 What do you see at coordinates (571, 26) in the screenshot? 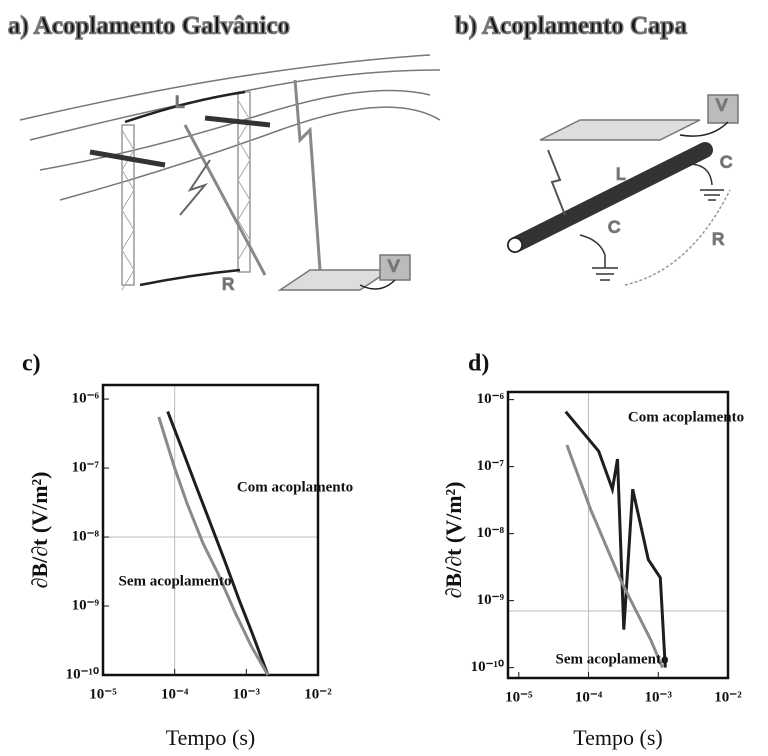
I see `panel-title: b) Acoplamento Capa` at bounding box center [571, 26].